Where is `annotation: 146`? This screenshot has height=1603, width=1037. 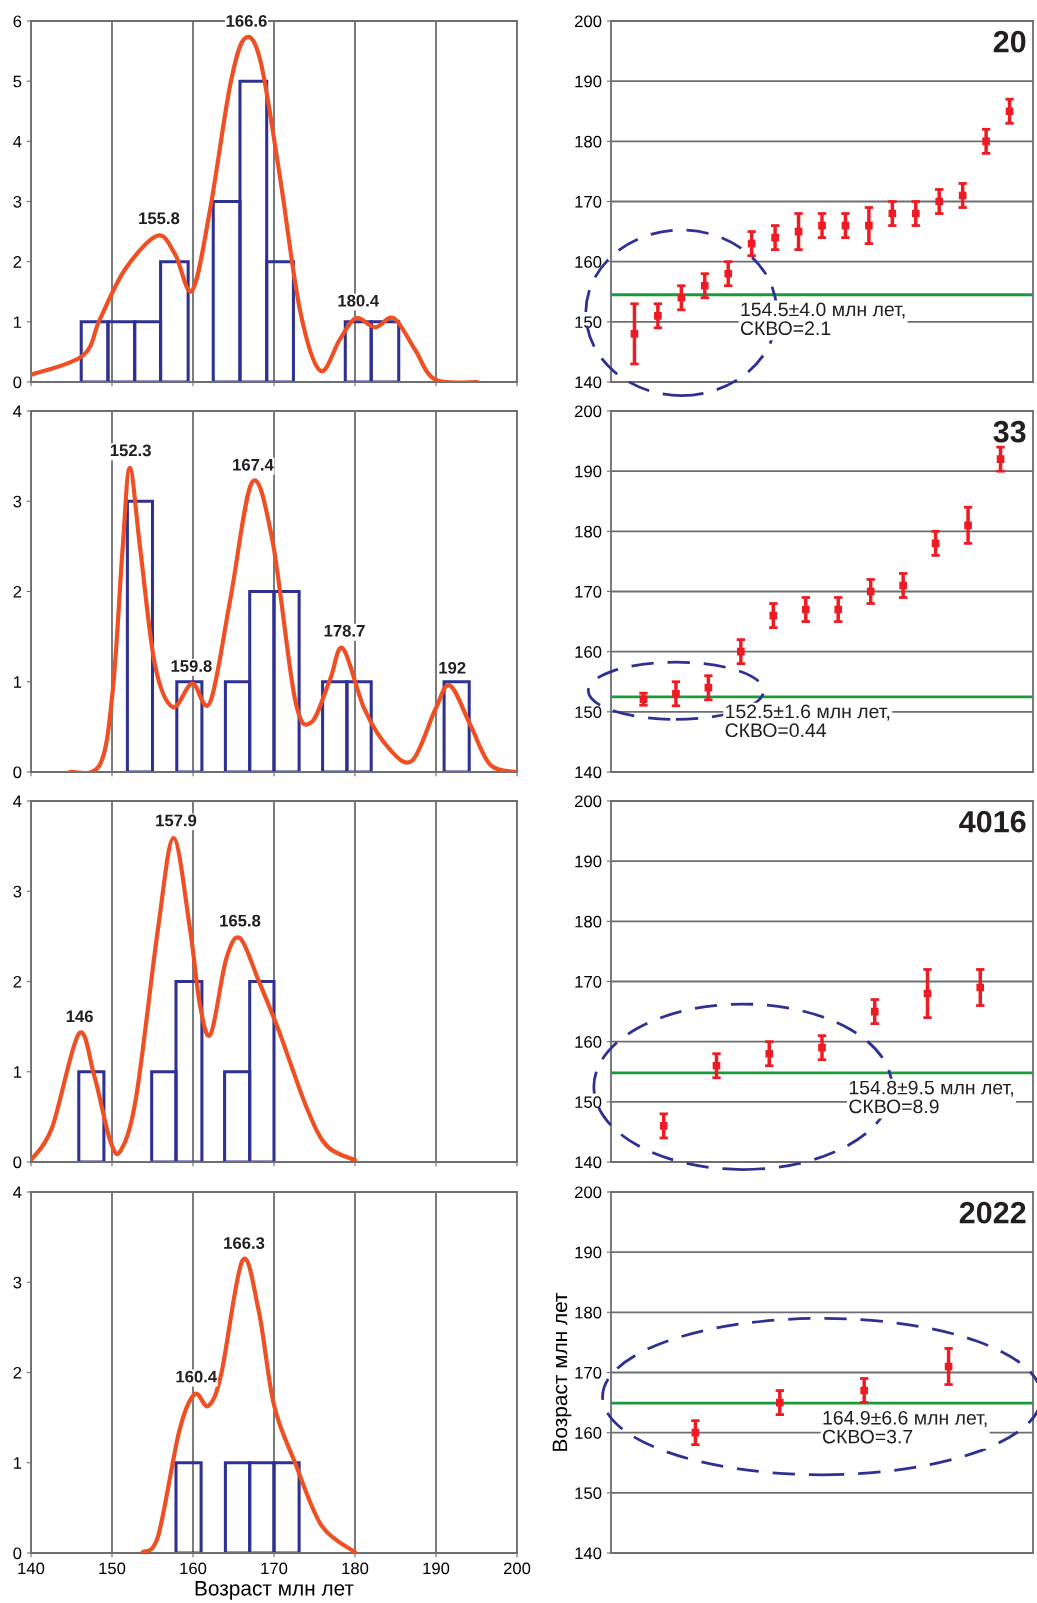
annotation: 146 is located at coordinates (79, 1016).